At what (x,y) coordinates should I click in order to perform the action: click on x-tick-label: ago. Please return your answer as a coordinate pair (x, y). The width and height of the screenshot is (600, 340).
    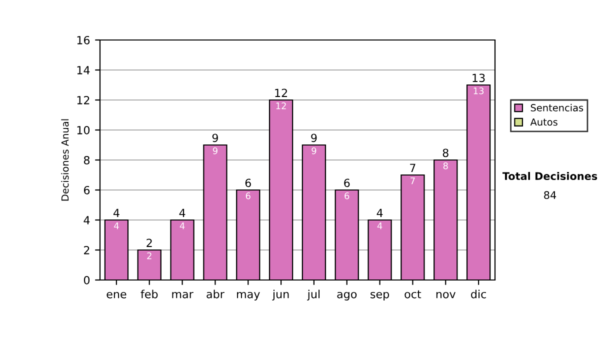
    Looking at the image, I should click on (347, 296).